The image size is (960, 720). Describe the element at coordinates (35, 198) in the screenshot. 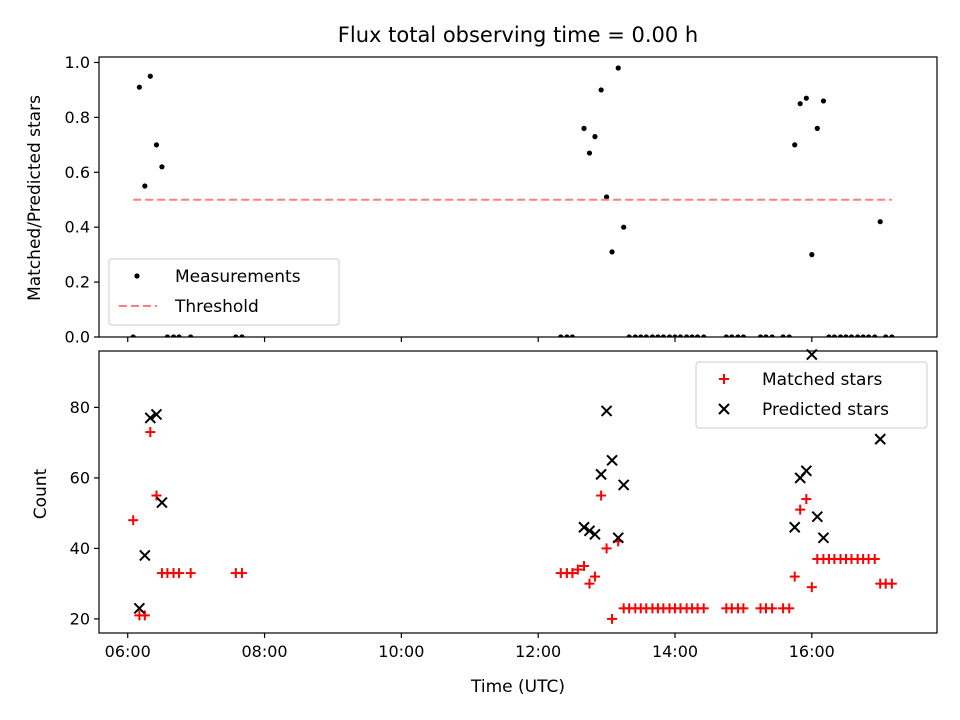

I see `top-y-axis-label: Matched/Predicted stars` at that location.